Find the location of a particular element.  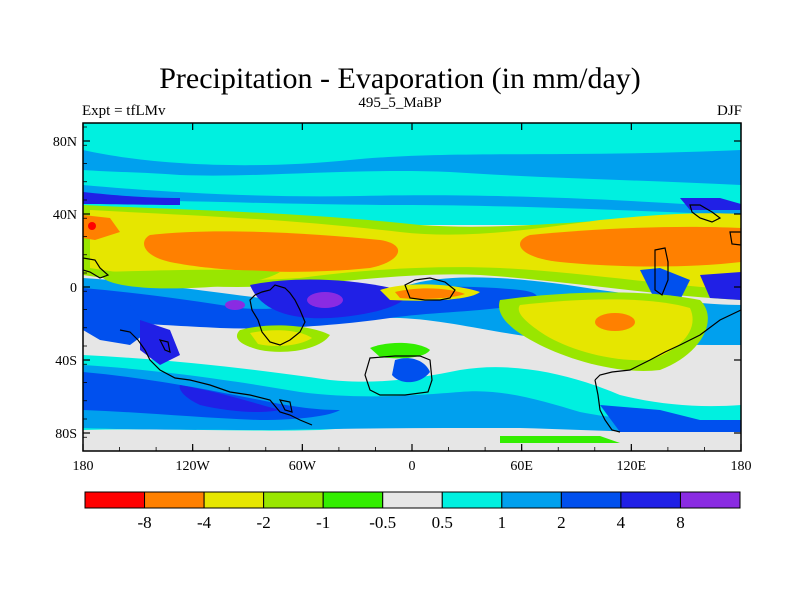

time-label: 495_5_MaBP is located at coordinates (400, 103).